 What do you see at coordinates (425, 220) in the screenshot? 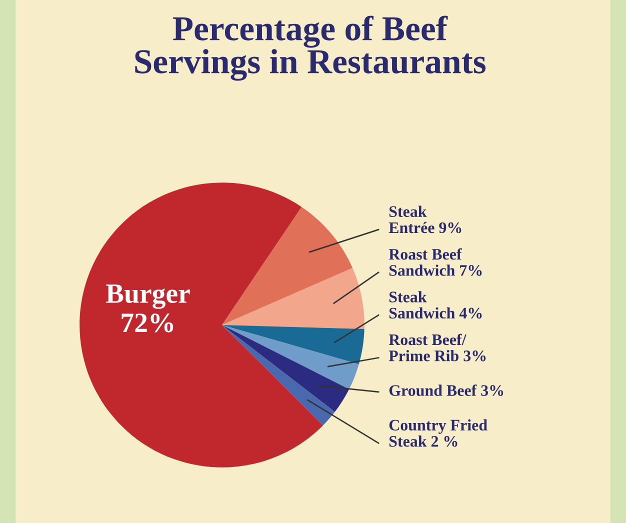
I see `slice-label: Steak Entrée 9%` at bounding box center [425, 220].